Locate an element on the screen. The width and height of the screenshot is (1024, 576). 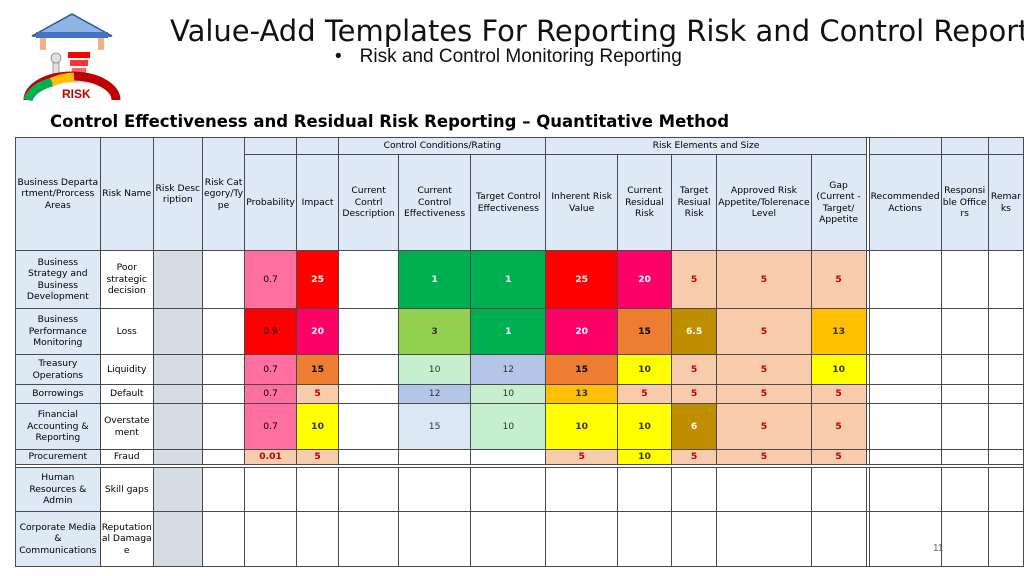
risk-name-cell: Reputational Damagae is located at coordinates (126, 539).